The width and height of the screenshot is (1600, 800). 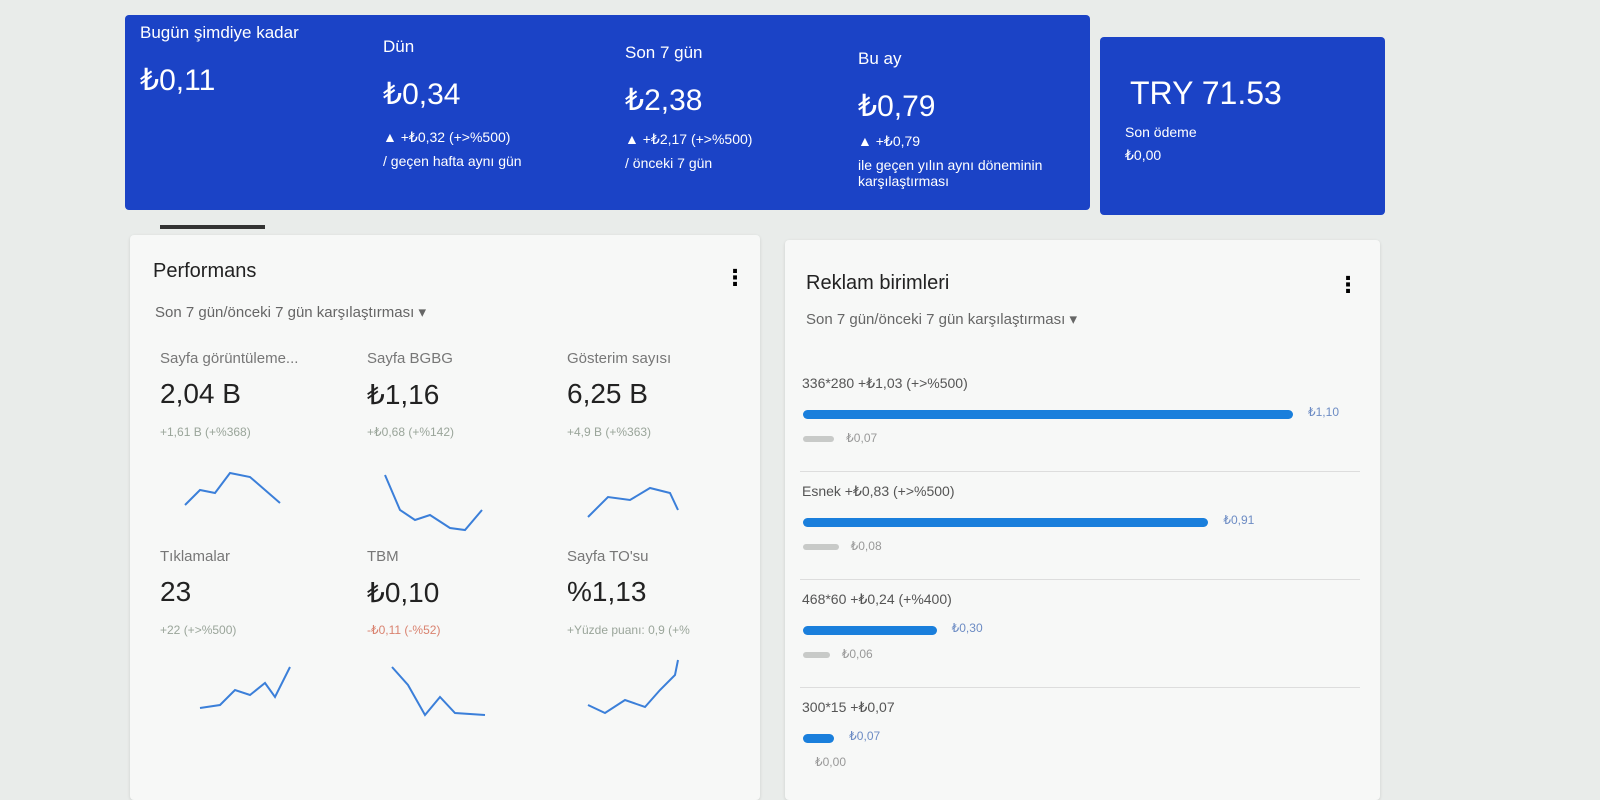 I want to click on previous-label: ₺0,08, so click(x=866, y=546).